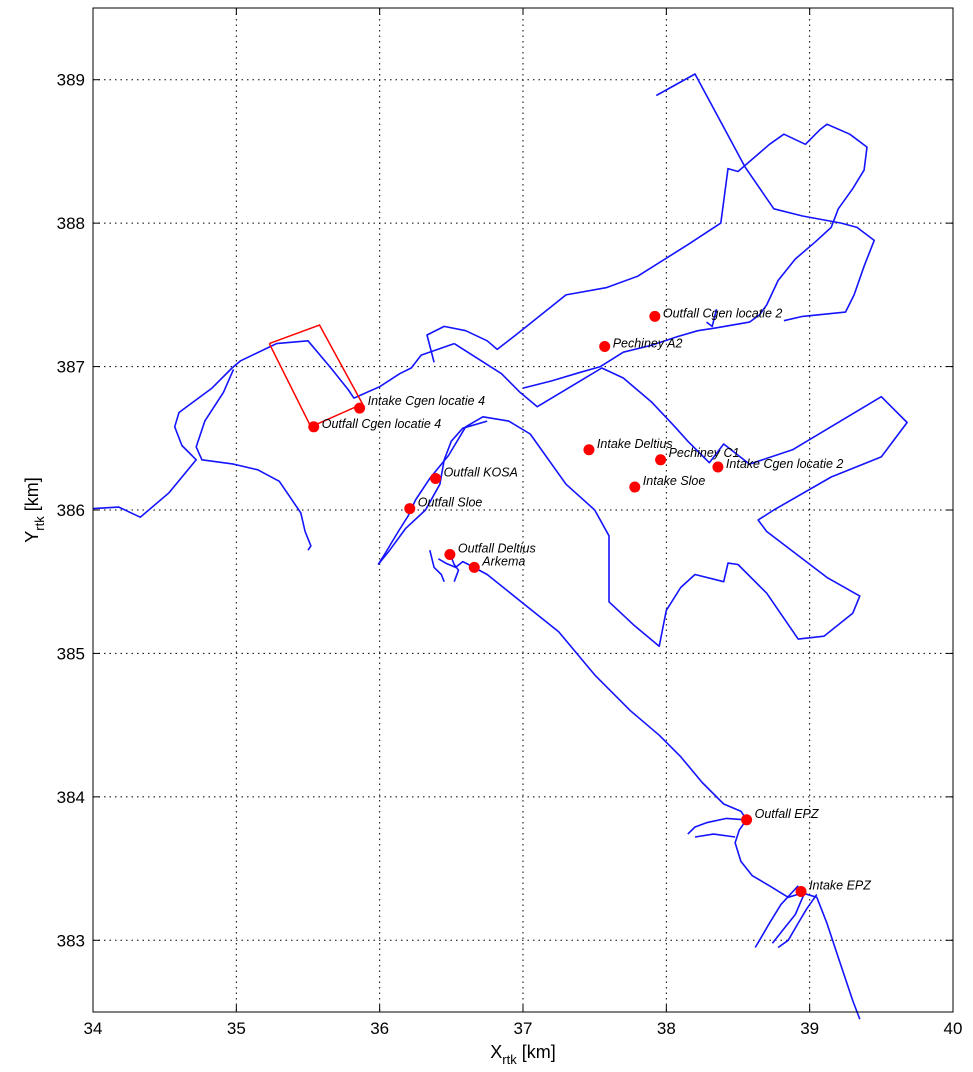  I want to click on location-label: Outfall Sloe, so click(450, 503).